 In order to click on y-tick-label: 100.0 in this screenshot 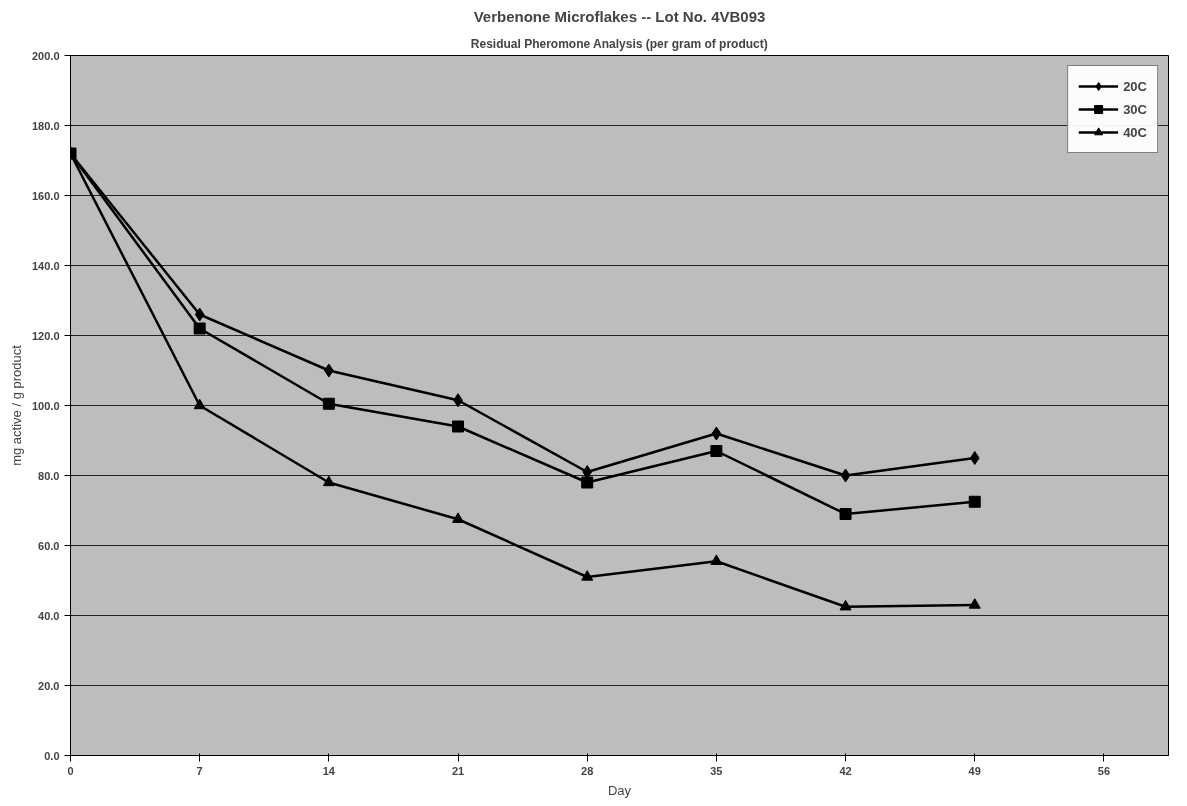, I will do `click(45, 405)`.